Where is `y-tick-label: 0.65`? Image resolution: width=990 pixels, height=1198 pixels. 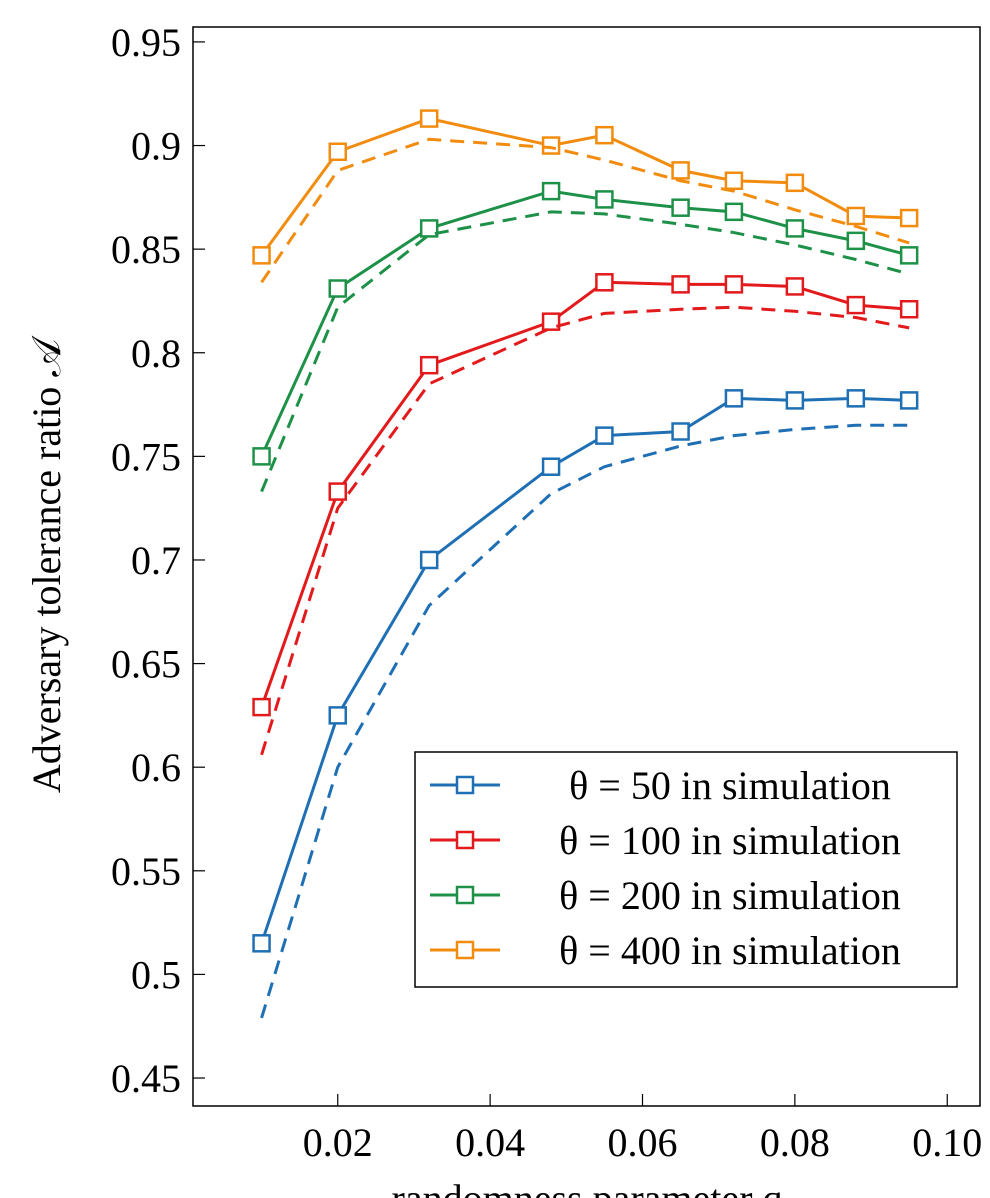 y-tick-label: 0.65 is located at coordinates (146, 664).